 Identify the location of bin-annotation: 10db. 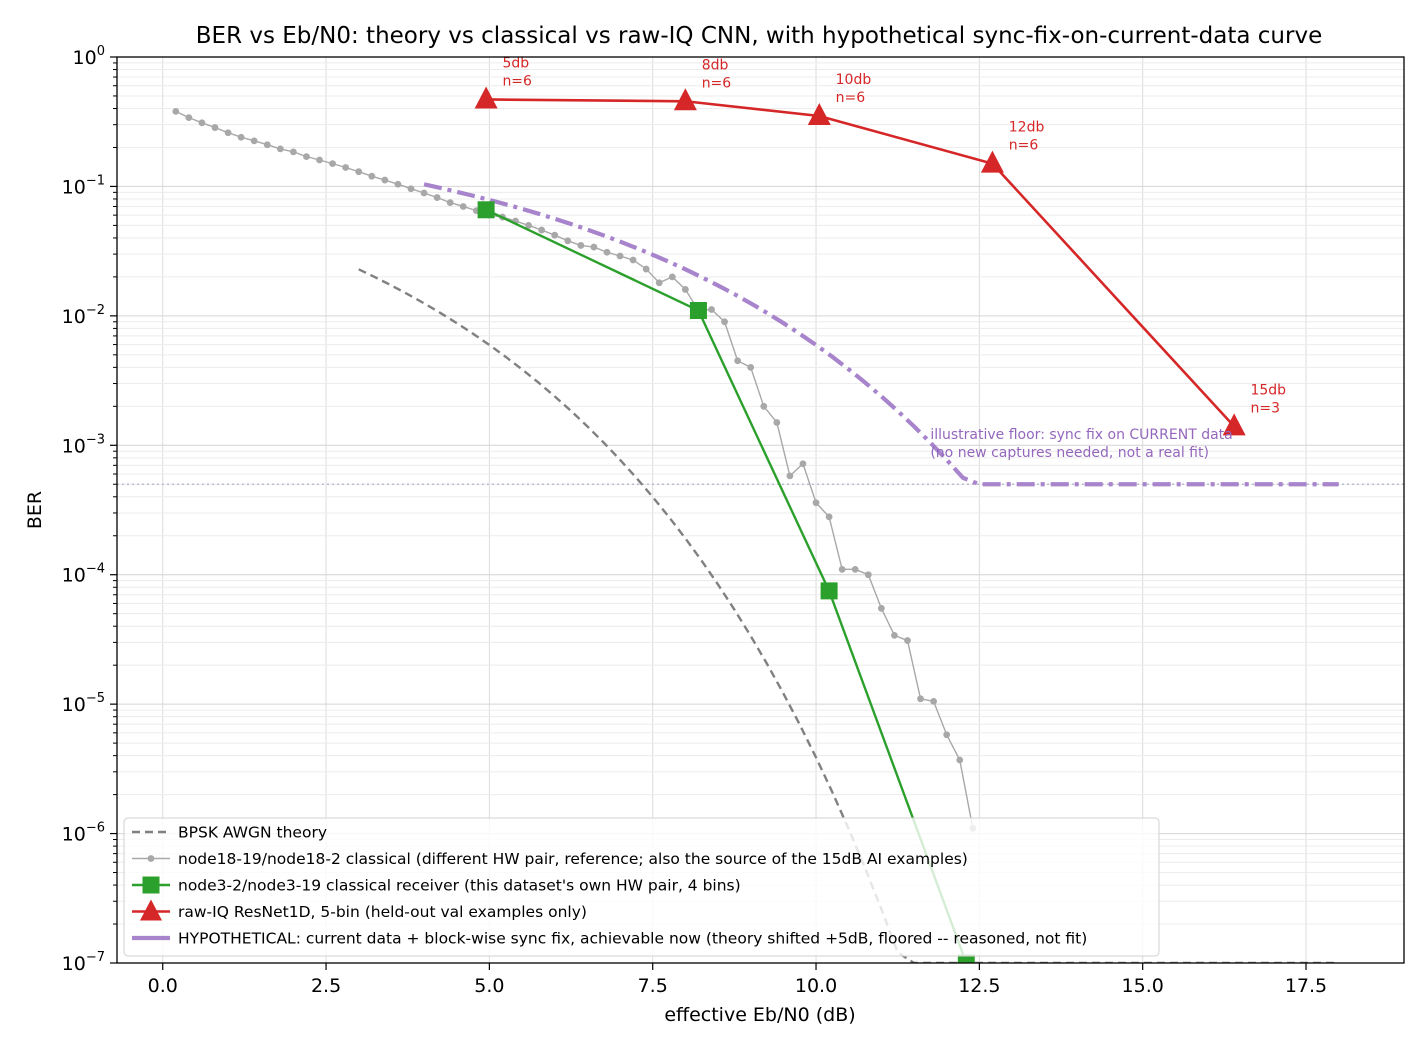
(854, 80).